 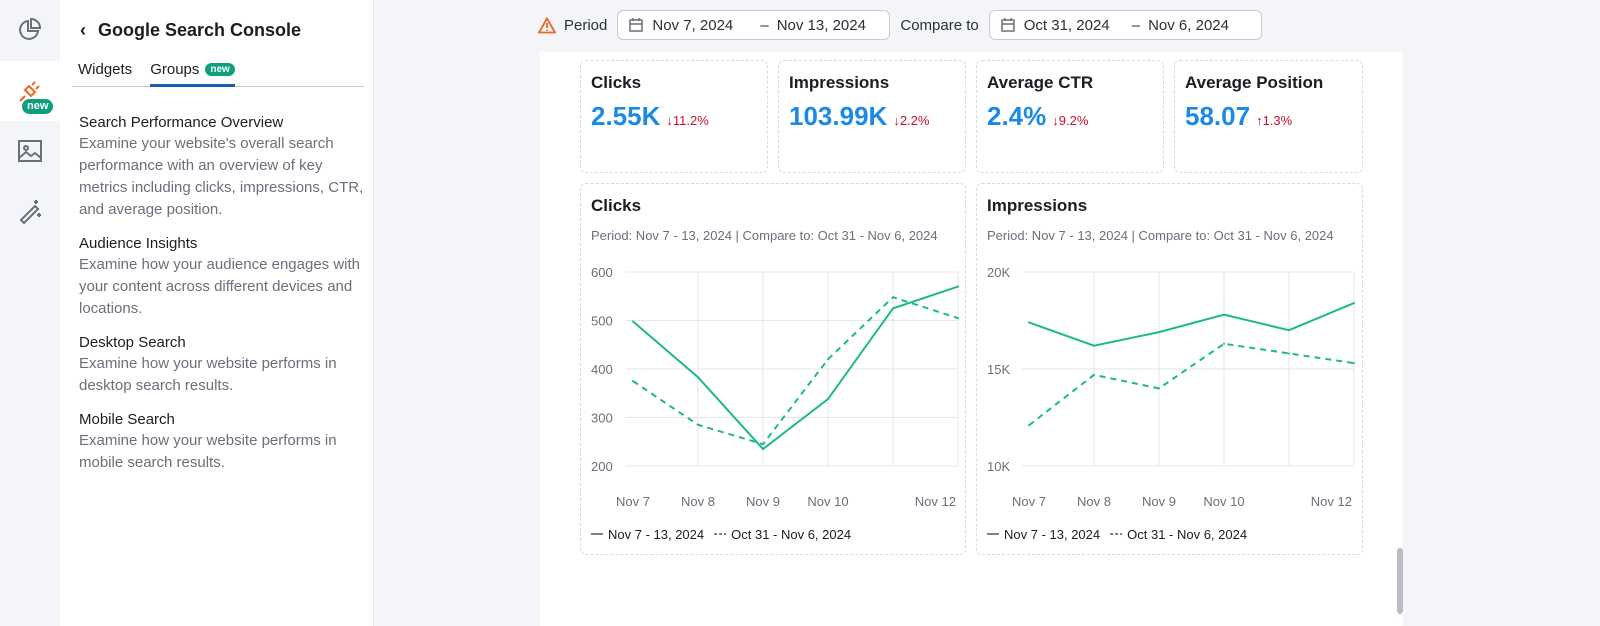 I want to click on kpi-label: Average CTR, so click(x=1040, y=82).